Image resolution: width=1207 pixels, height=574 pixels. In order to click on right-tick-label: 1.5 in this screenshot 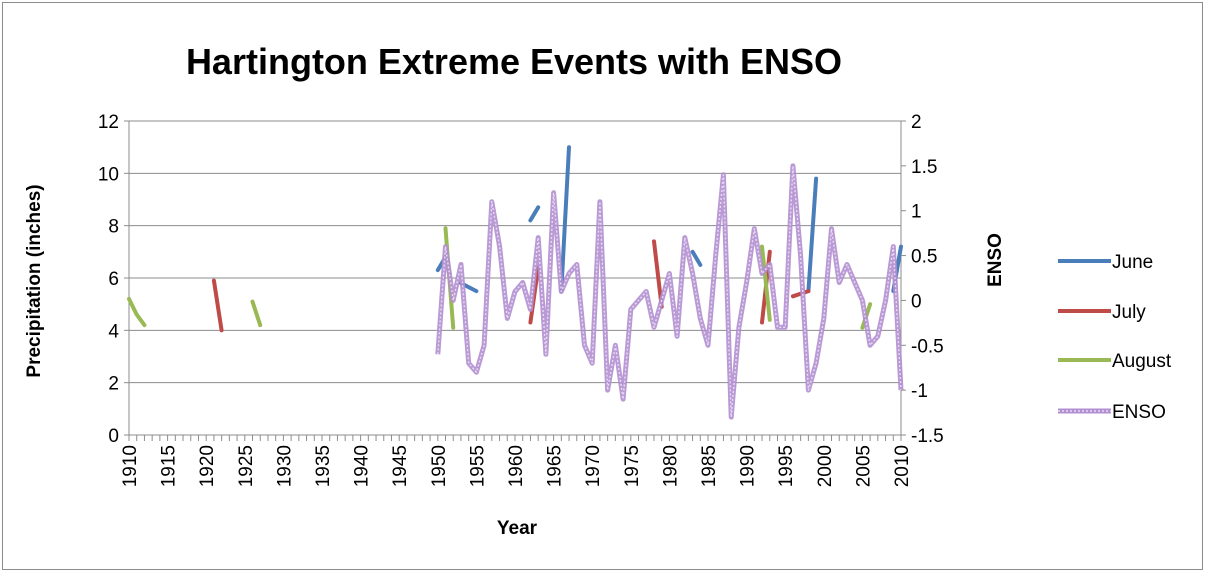, I will do `click(924, 167)`.